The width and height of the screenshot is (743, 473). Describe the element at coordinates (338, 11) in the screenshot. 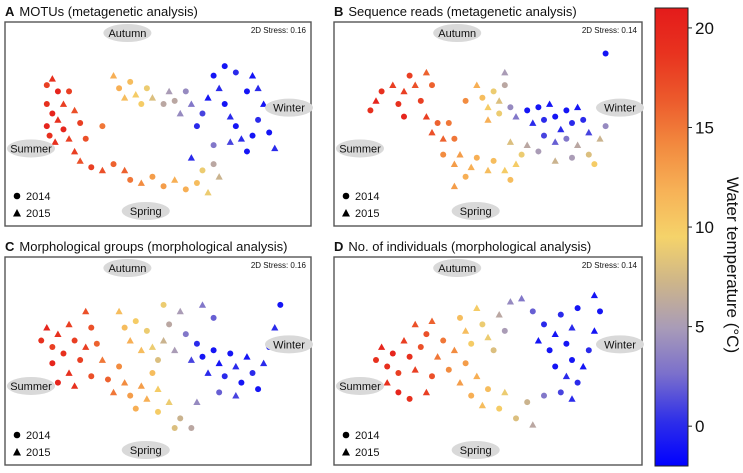

I see `panel-letter: B` at that location.